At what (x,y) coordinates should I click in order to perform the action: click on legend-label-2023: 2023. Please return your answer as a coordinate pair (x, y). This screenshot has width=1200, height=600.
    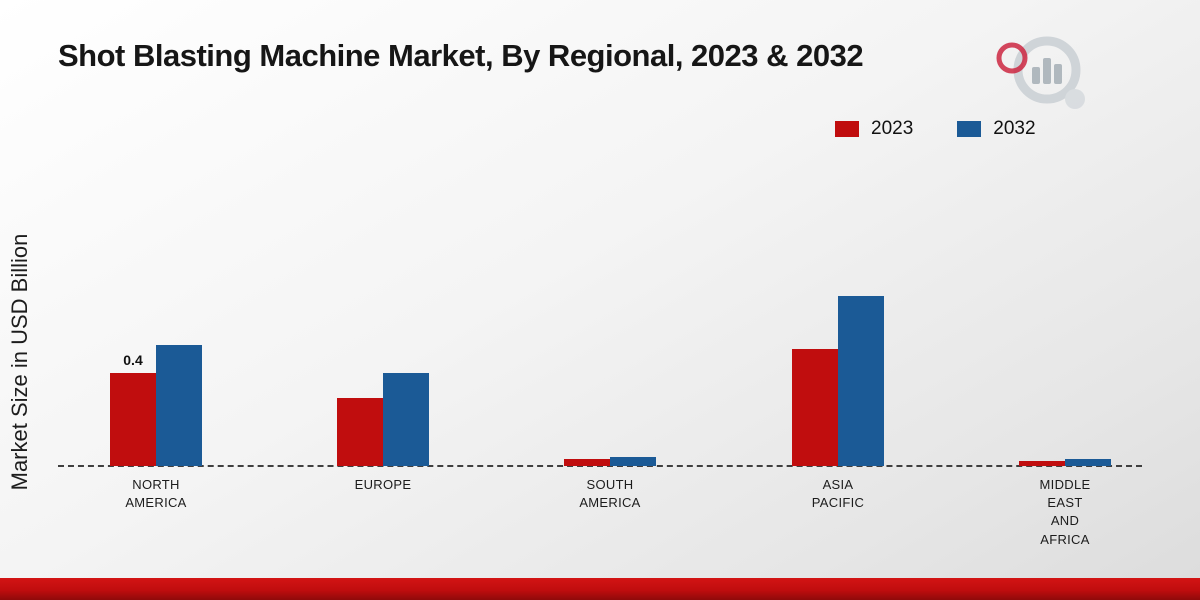
    Looking at the image, I should click on (892, 128).